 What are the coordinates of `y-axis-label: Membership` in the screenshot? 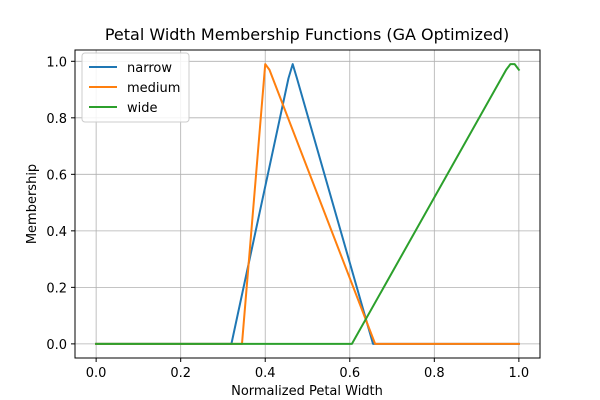 It's located at (32, 204).